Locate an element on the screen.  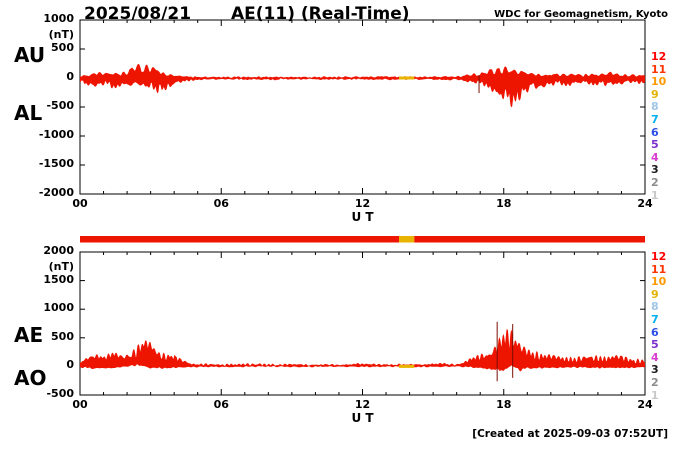
plot-title: AE(11) (Real-Time) is located at coordinates (320, 14).